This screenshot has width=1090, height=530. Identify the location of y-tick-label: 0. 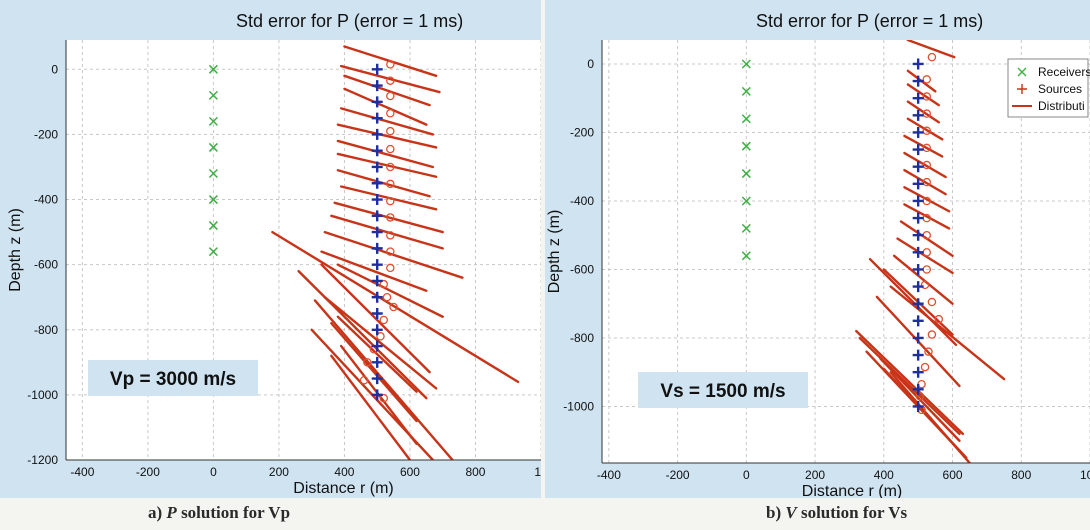
(54, 69).